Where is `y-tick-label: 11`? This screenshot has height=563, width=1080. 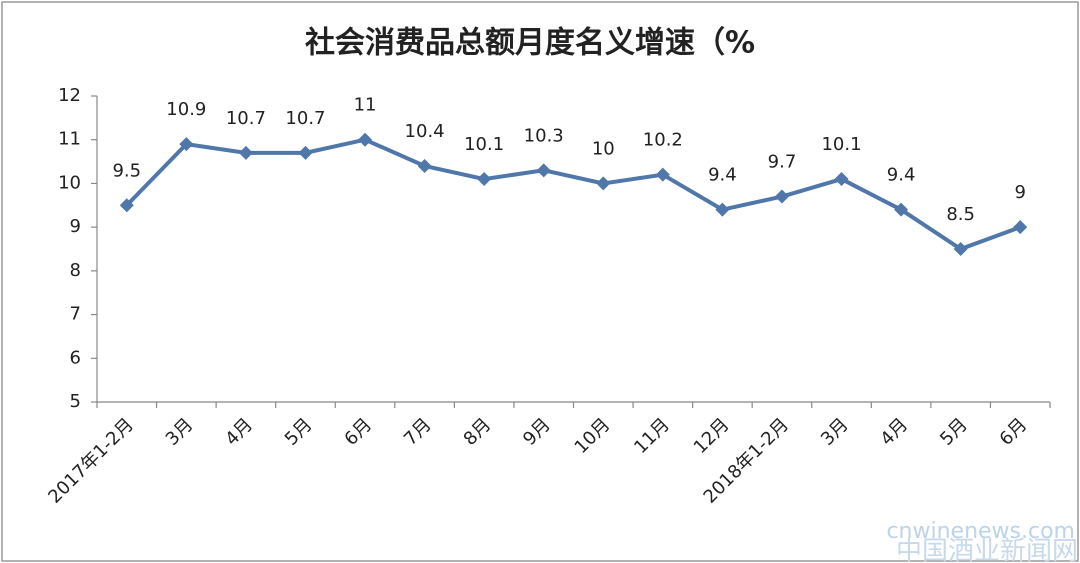 y-tick-label: 11 is located at coordinates (69, 139).